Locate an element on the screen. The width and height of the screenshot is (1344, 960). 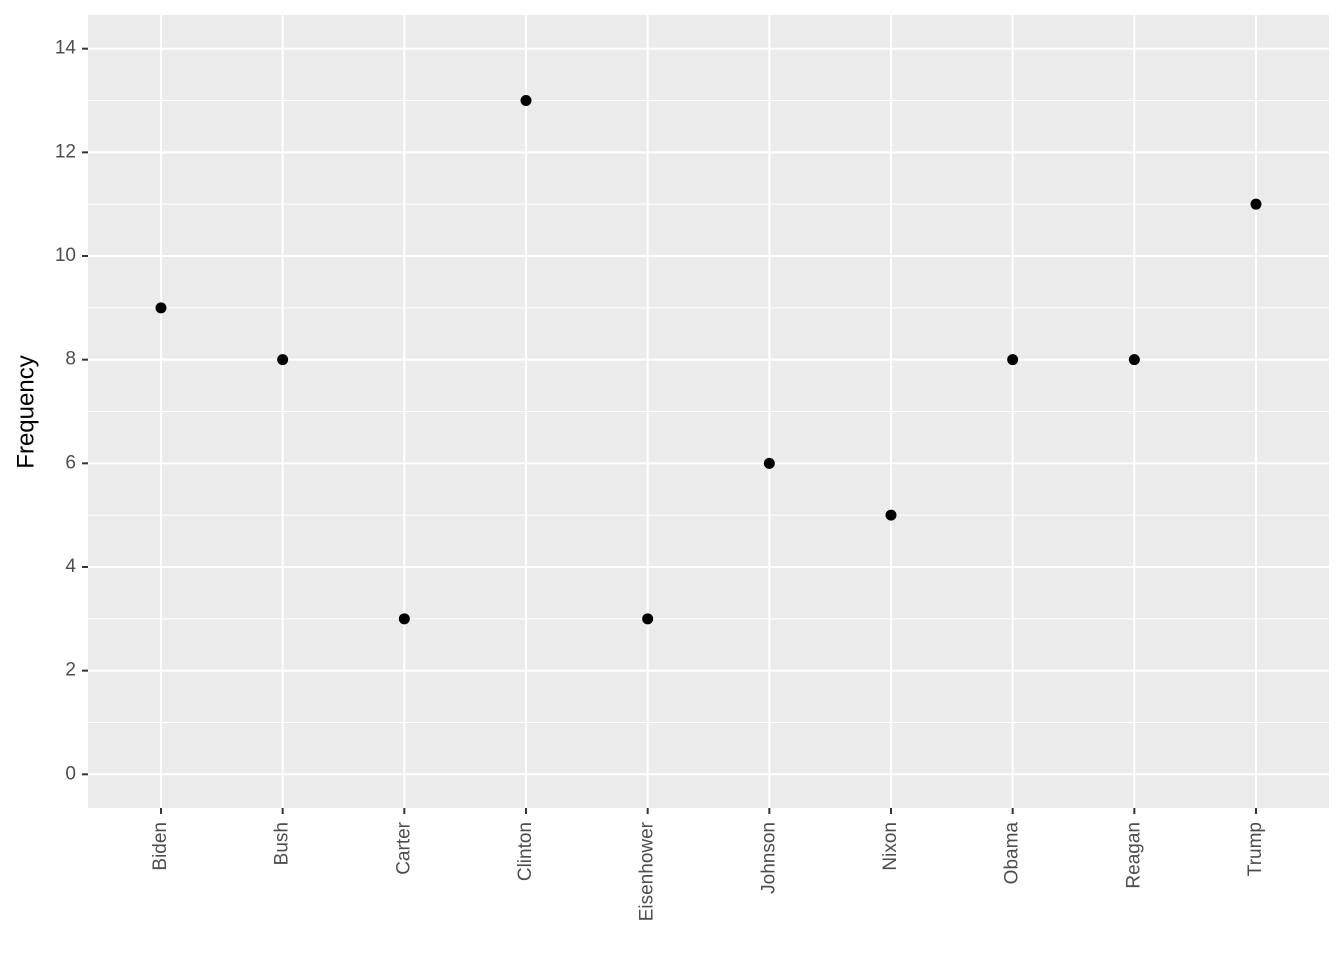
y-tick-label: 2 is located at coordinates (70, 670).